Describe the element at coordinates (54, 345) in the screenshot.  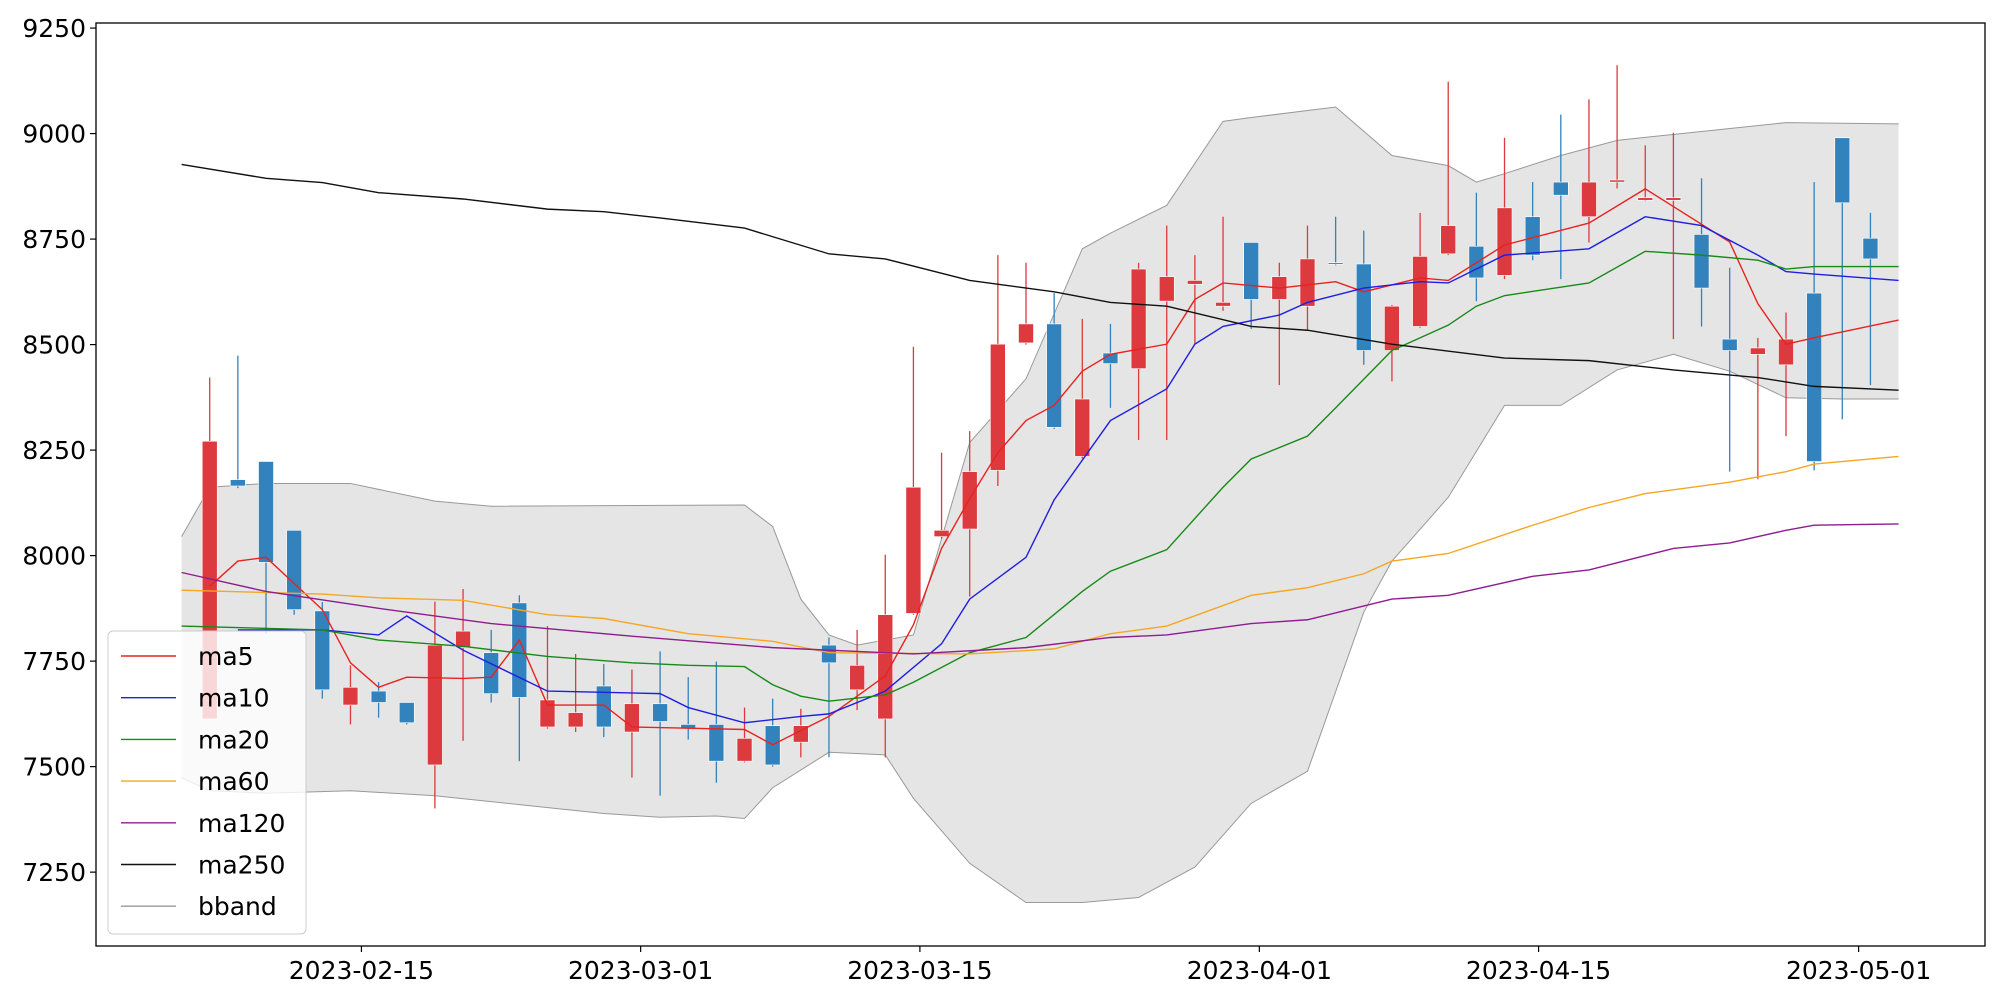
I see `y-tick-label: 8500` at that location.